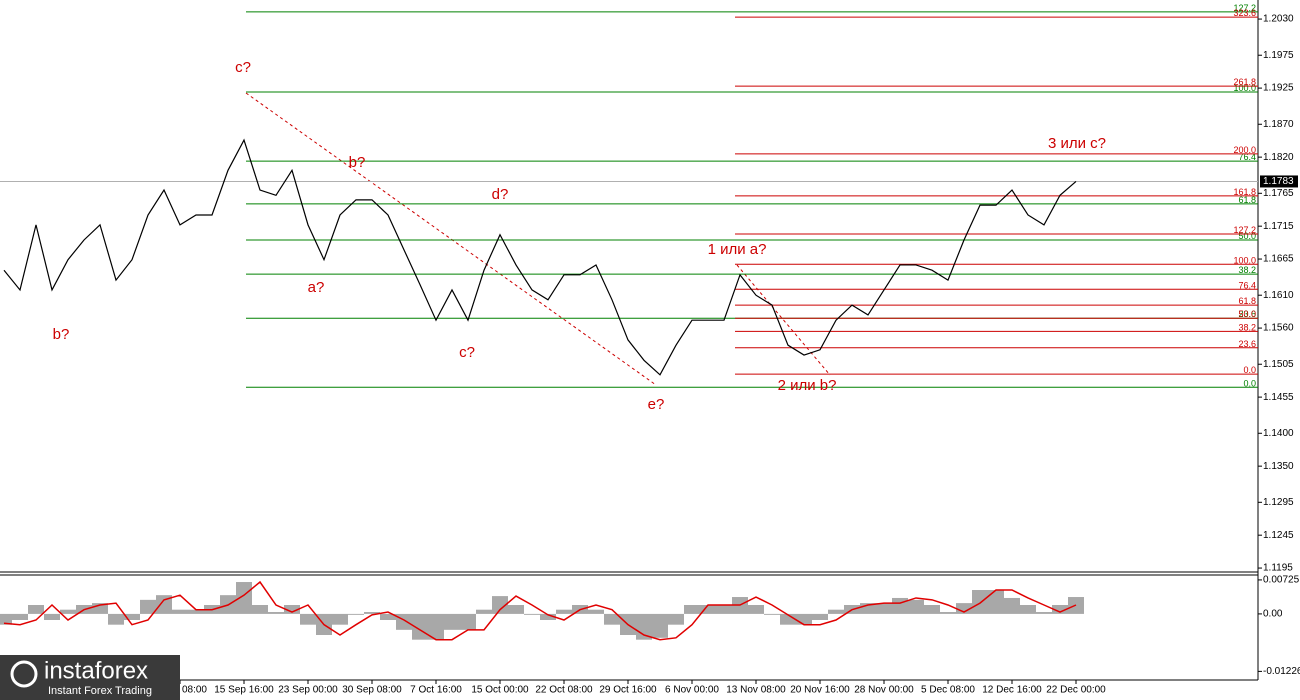 This screenshot has height=700, width=1300. Describe the element at coordinates (1278, 535) in the screenshot. I see `y-tick-label: 1.1245` at that location.